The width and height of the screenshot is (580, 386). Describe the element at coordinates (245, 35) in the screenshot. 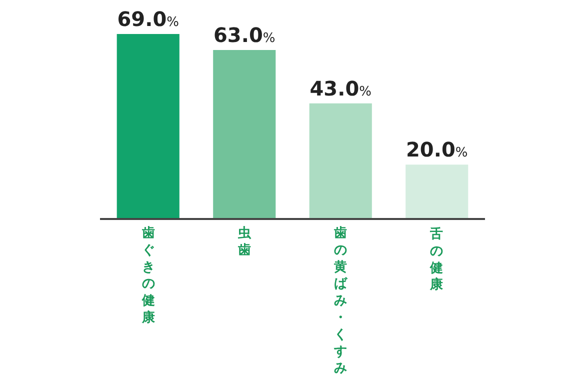

I see `data-label: 63.0%` at that location.